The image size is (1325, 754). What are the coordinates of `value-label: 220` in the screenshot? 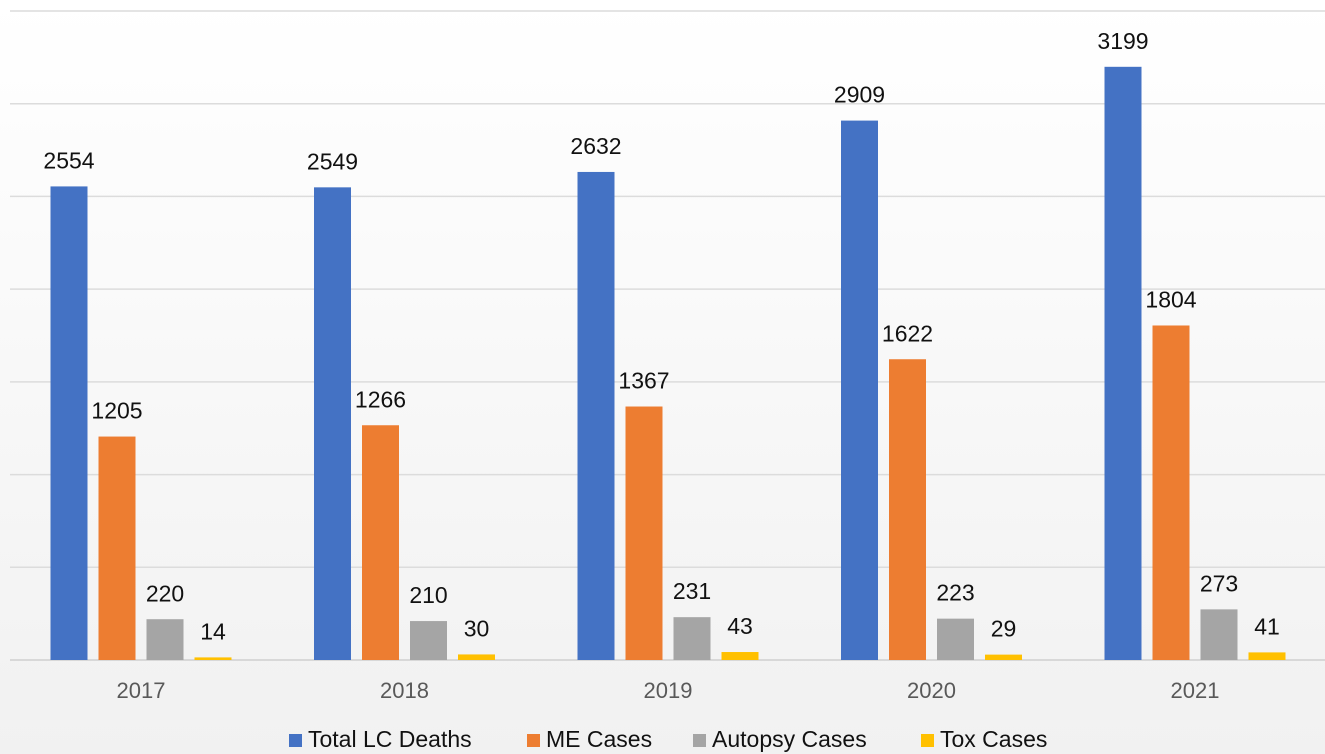 It's located at (165, 593).